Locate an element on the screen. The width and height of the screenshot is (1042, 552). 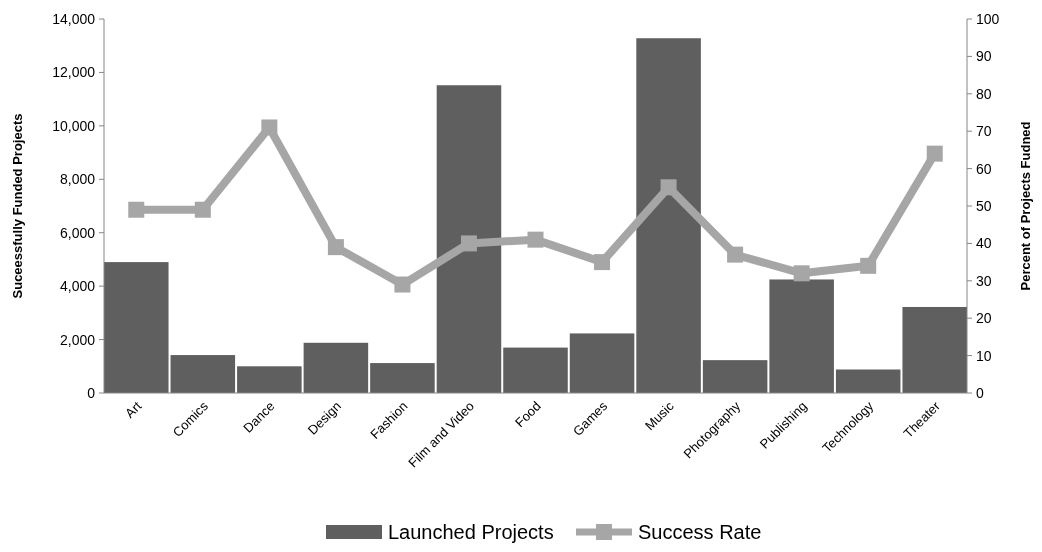
y2-tick-label: 20 is located at coordinates (984, 318).